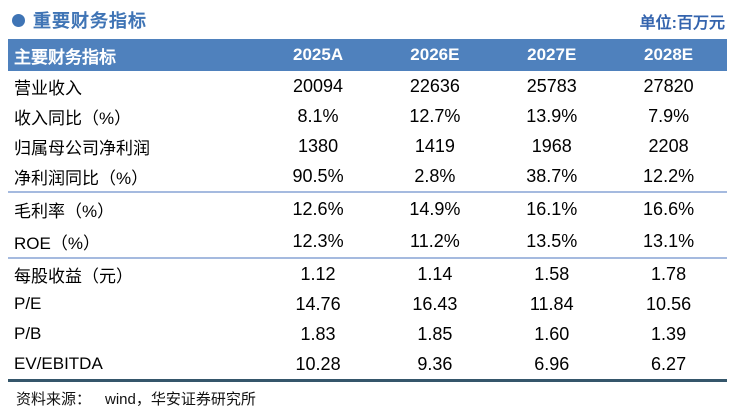  I want to click on cell-value: 1.83, so click(318, 333).